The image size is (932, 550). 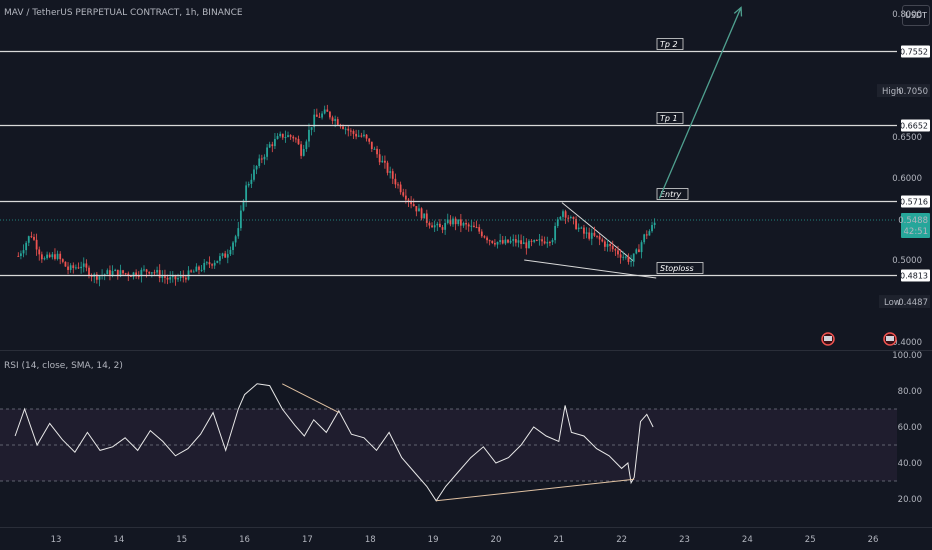 What do you see at coordinates (590, 240) in the screenshot?
I see `wedge-lines` at bounding box center [590, 240].